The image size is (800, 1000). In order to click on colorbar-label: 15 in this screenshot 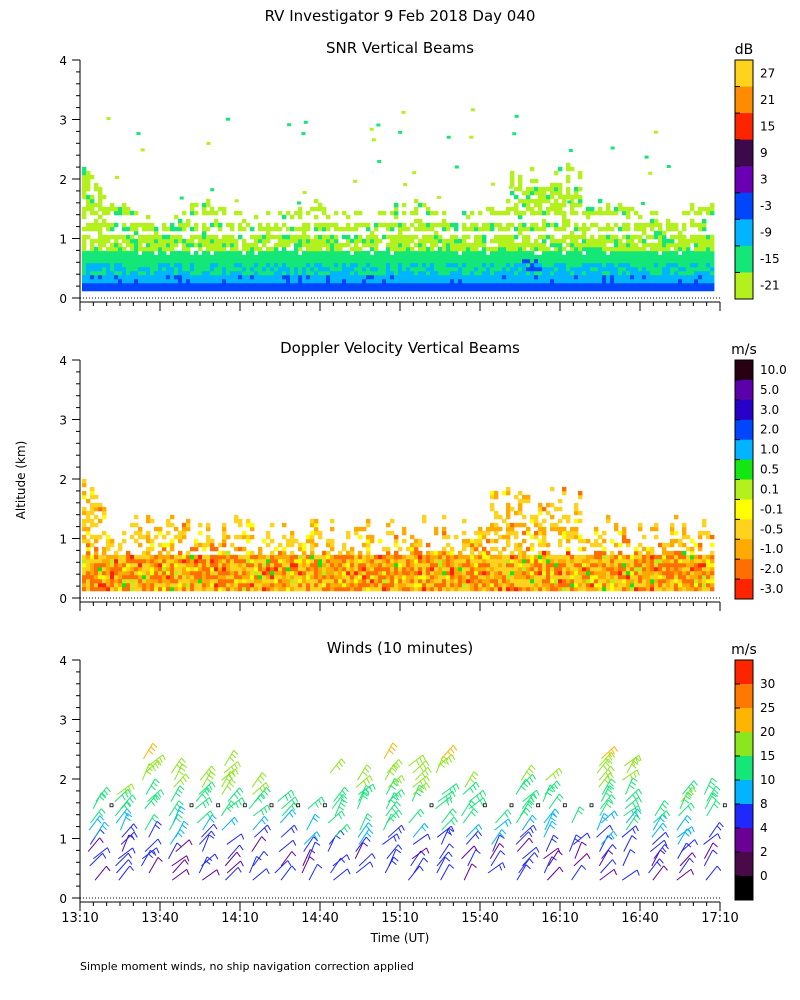, I will do `click(767, 126)`.